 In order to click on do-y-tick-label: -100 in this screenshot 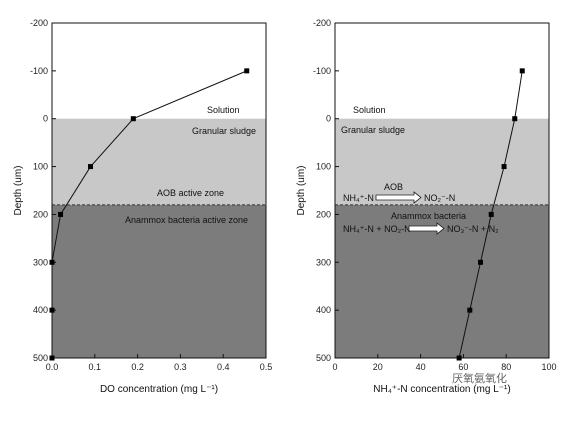, I will do `click(39, 71)`.